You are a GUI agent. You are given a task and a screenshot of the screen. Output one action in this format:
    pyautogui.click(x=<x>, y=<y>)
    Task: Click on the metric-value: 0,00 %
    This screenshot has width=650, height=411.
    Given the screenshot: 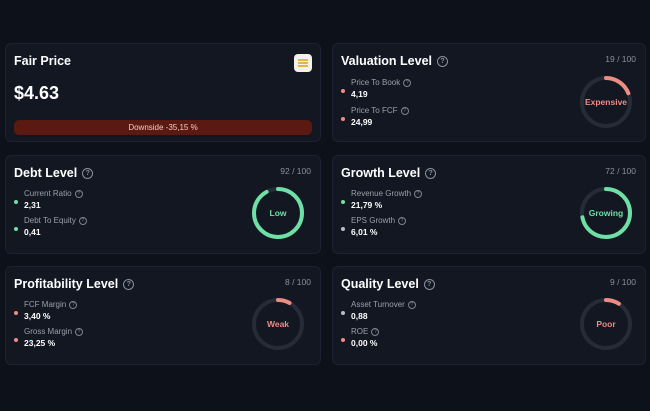 What is the action you would take?
    pyautogui.click(x=364, y=343)
    